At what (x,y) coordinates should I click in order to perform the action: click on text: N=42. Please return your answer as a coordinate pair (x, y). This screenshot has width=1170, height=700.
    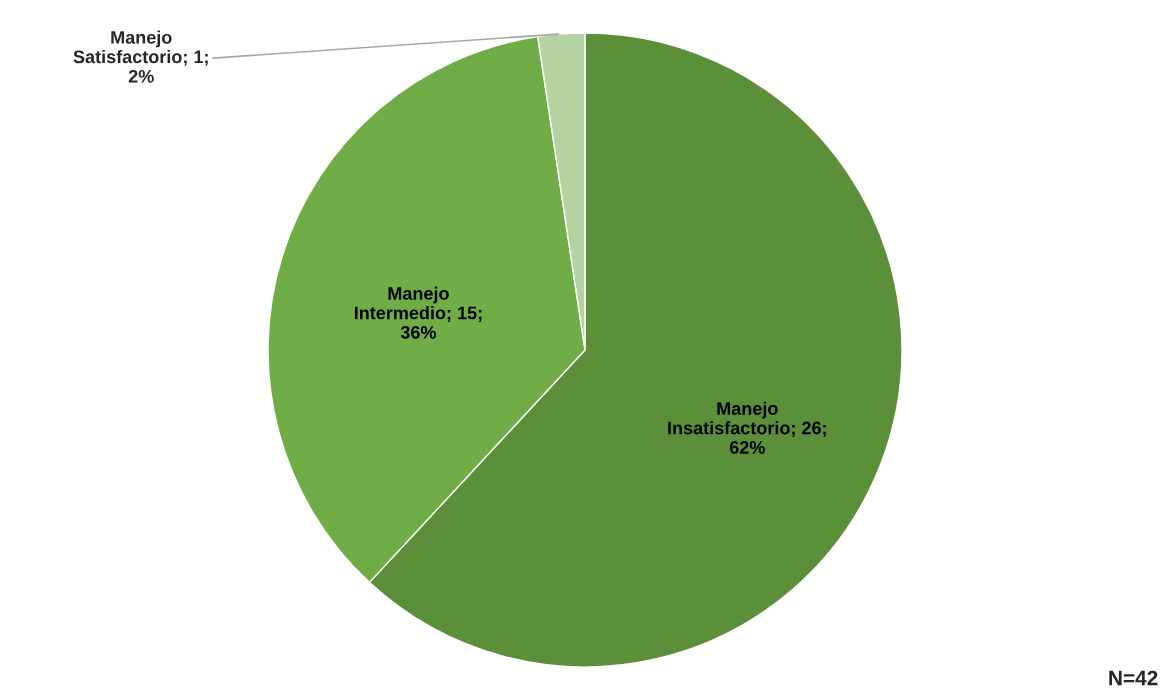
    Looking at the image, I should click on (1133, 678).